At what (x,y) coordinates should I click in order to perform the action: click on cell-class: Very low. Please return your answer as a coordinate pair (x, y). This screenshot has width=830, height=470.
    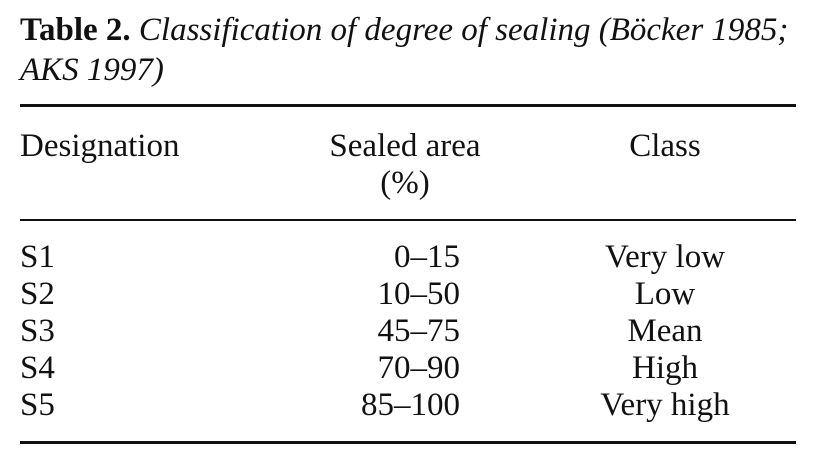
    Looking at the image, I should click on (665, 257).